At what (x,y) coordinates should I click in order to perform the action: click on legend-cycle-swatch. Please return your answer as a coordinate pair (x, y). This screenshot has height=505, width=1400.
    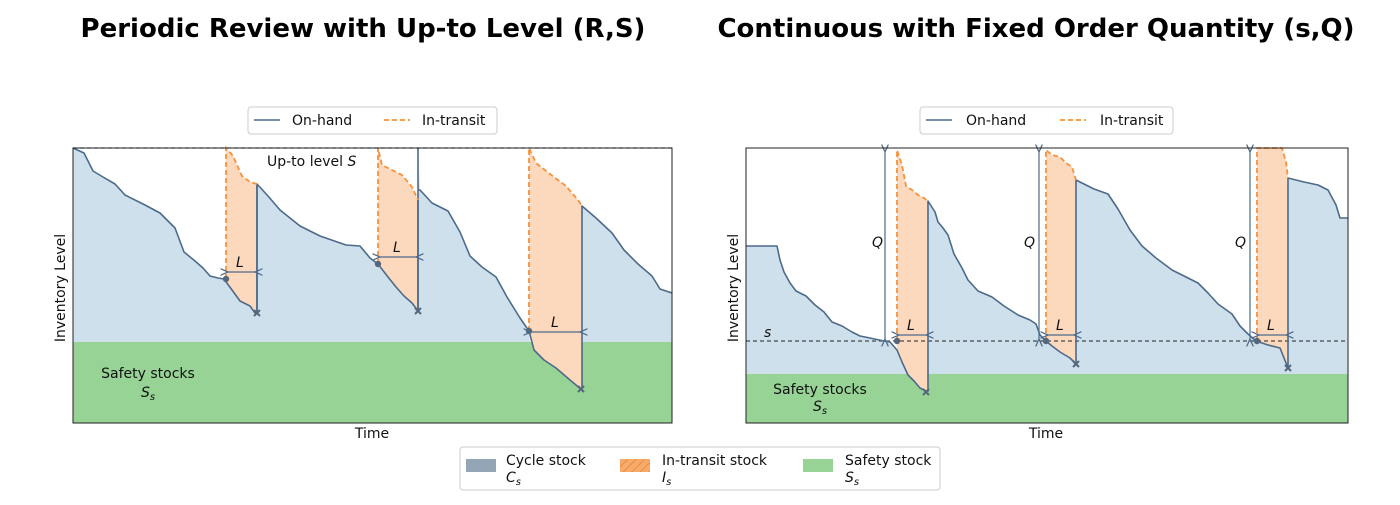
    Looking at the image, I should click on (481, 465).